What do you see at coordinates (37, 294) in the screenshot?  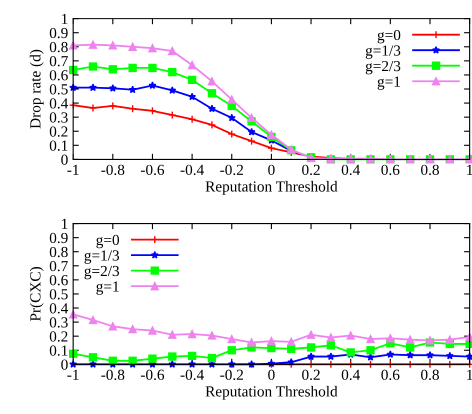 I see `y-axis-title: Pr(CXC)` at bounding box center [37, 294].